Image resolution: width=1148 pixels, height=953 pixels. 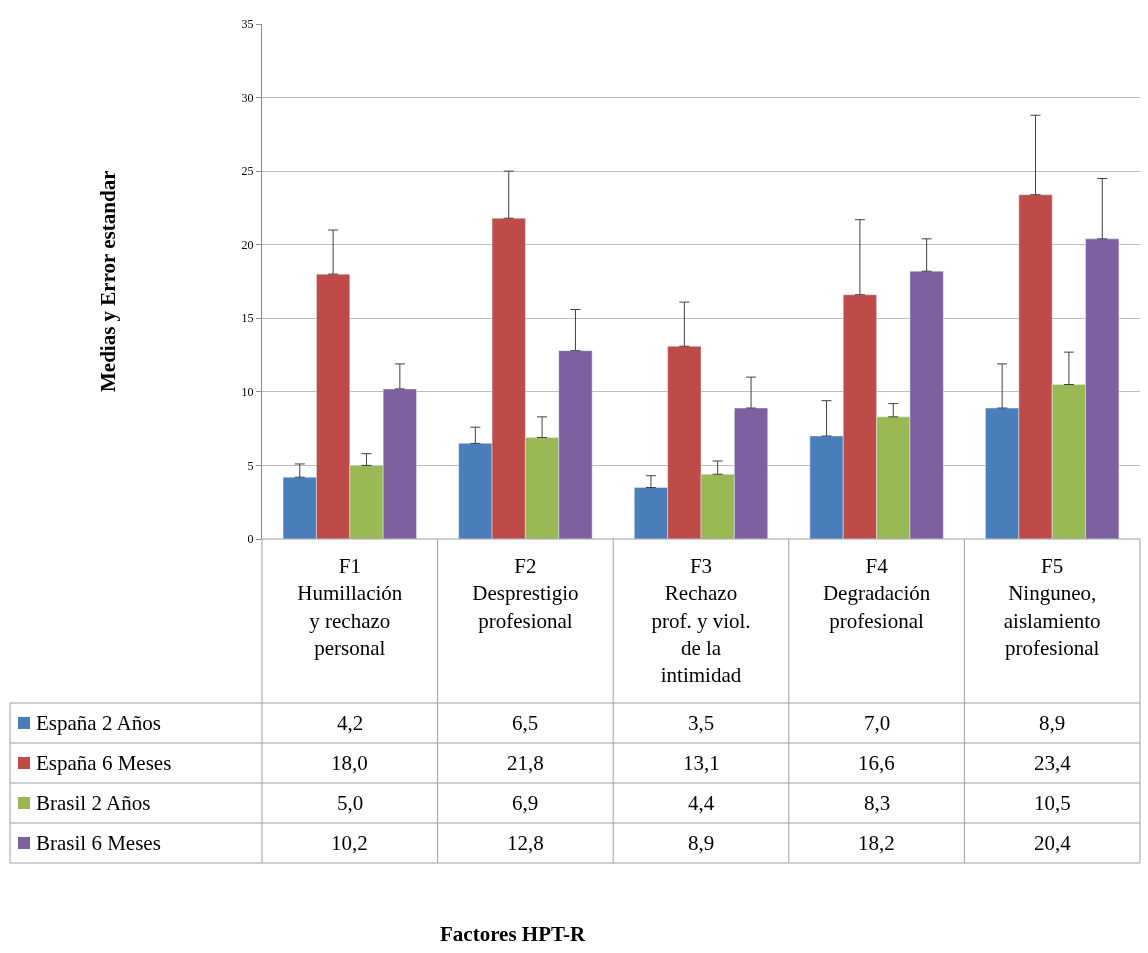 I want to click on data-label: 4,2, so click(x=350, y=723).